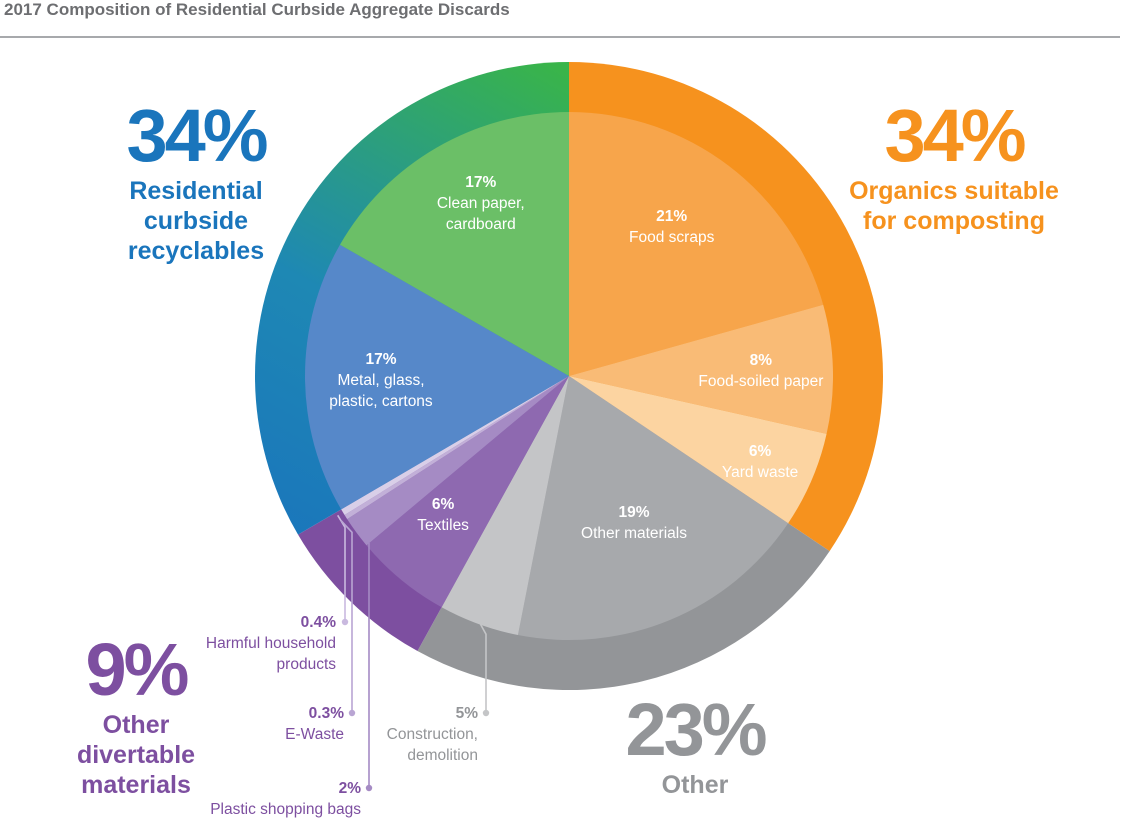  I want to click on title-divider, so click(560, 37).